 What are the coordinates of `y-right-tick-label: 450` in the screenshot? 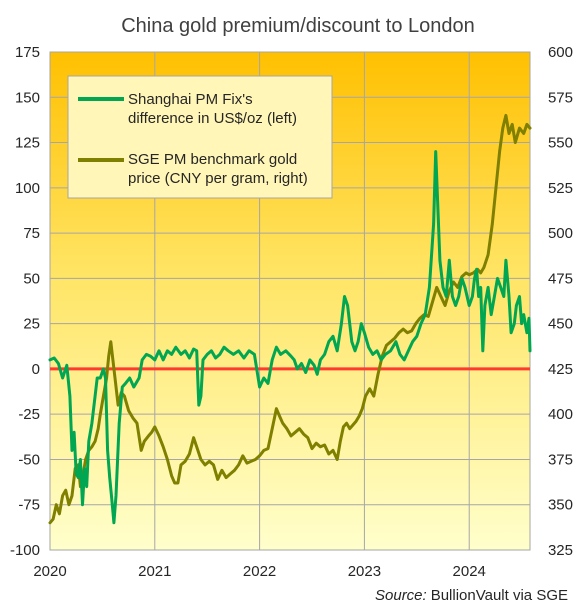 It's located at (560, 324).